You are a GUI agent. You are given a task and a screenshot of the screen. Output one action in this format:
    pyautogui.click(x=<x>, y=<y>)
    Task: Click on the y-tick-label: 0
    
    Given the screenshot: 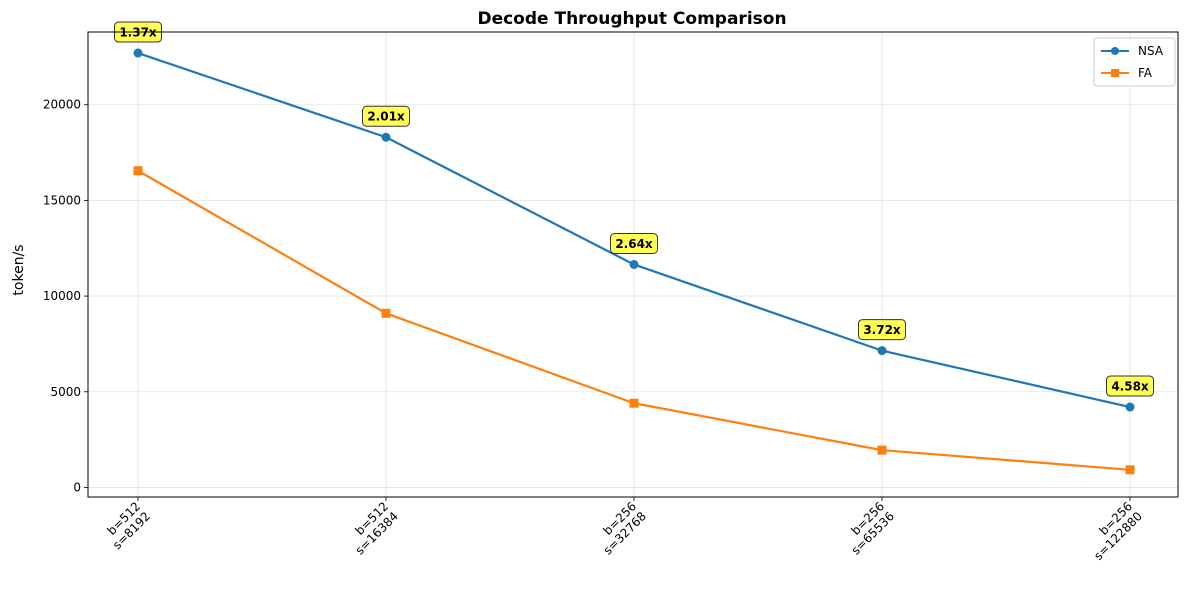 What is the action you would take?
    pyautogui.click(x=77, y=487)
    